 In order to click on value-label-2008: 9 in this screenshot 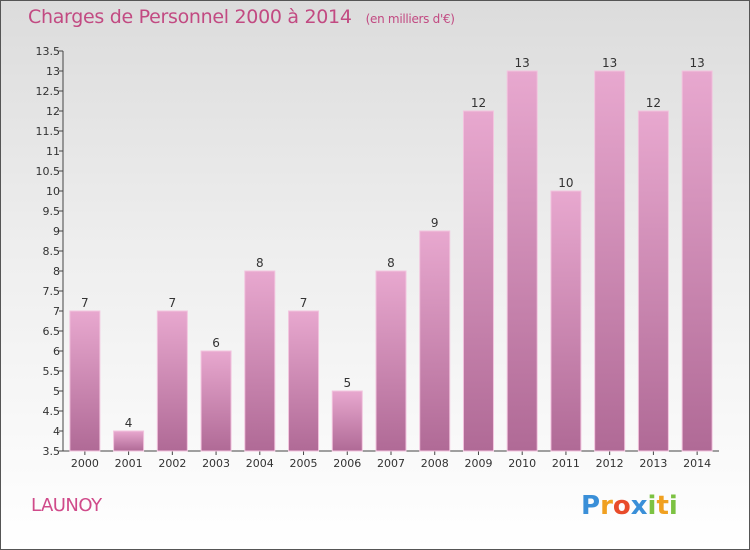, I will do `click(435, 223)`.